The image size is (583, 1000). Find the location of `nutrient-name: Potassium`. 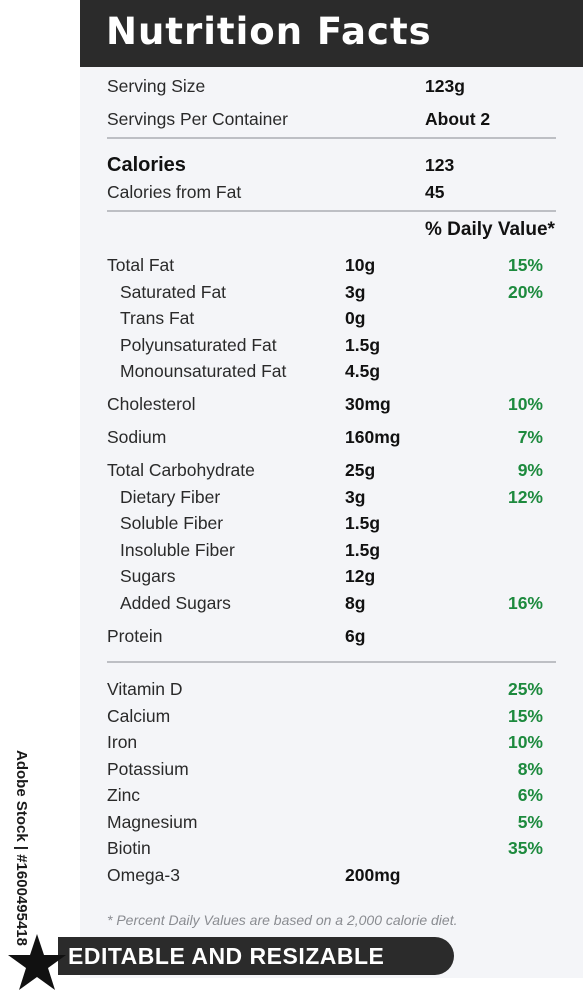

nutrient-name: Potassium is located at coordinates (148, 769).